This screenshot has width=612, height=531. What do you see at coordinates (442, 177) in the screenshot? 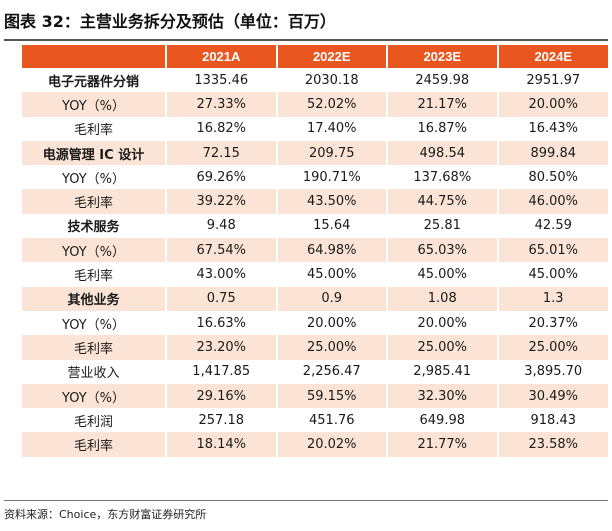
I see `value-cell: 137.68%` at bounding box center [442, 177].